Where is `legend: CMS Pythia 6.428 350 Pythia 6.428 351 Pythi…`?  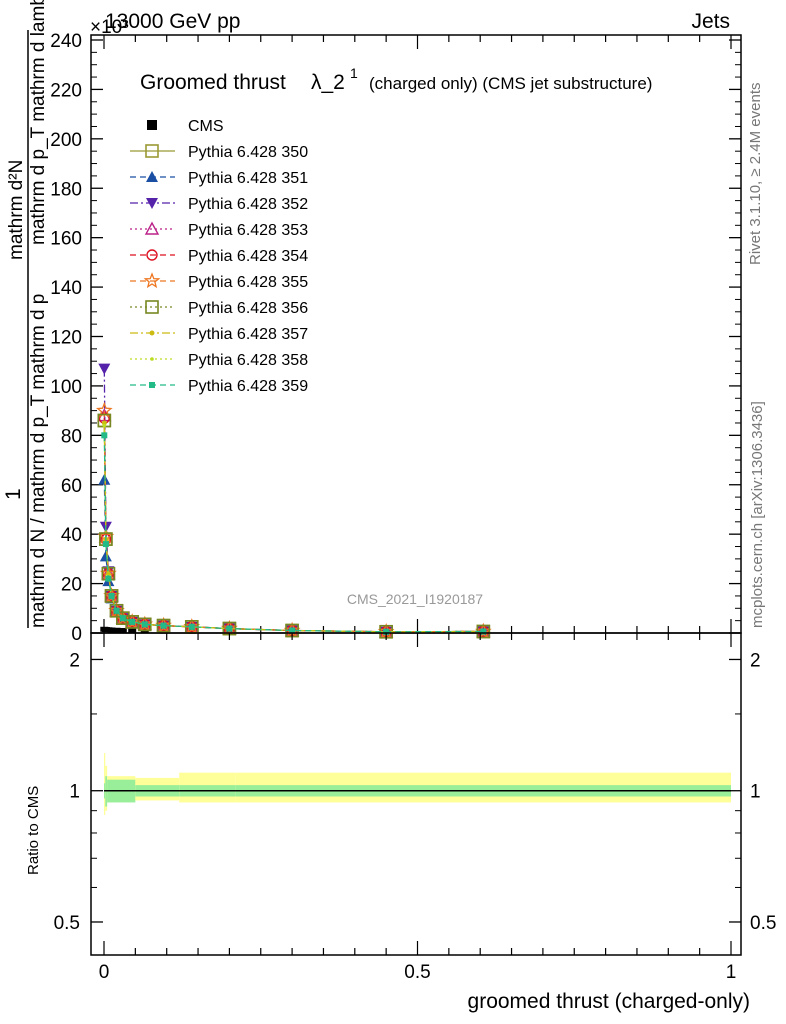
legend: CMS Pythia 6.428 350 Pythia 6.428 351 Pythi… is located at coordinates (219, 256).